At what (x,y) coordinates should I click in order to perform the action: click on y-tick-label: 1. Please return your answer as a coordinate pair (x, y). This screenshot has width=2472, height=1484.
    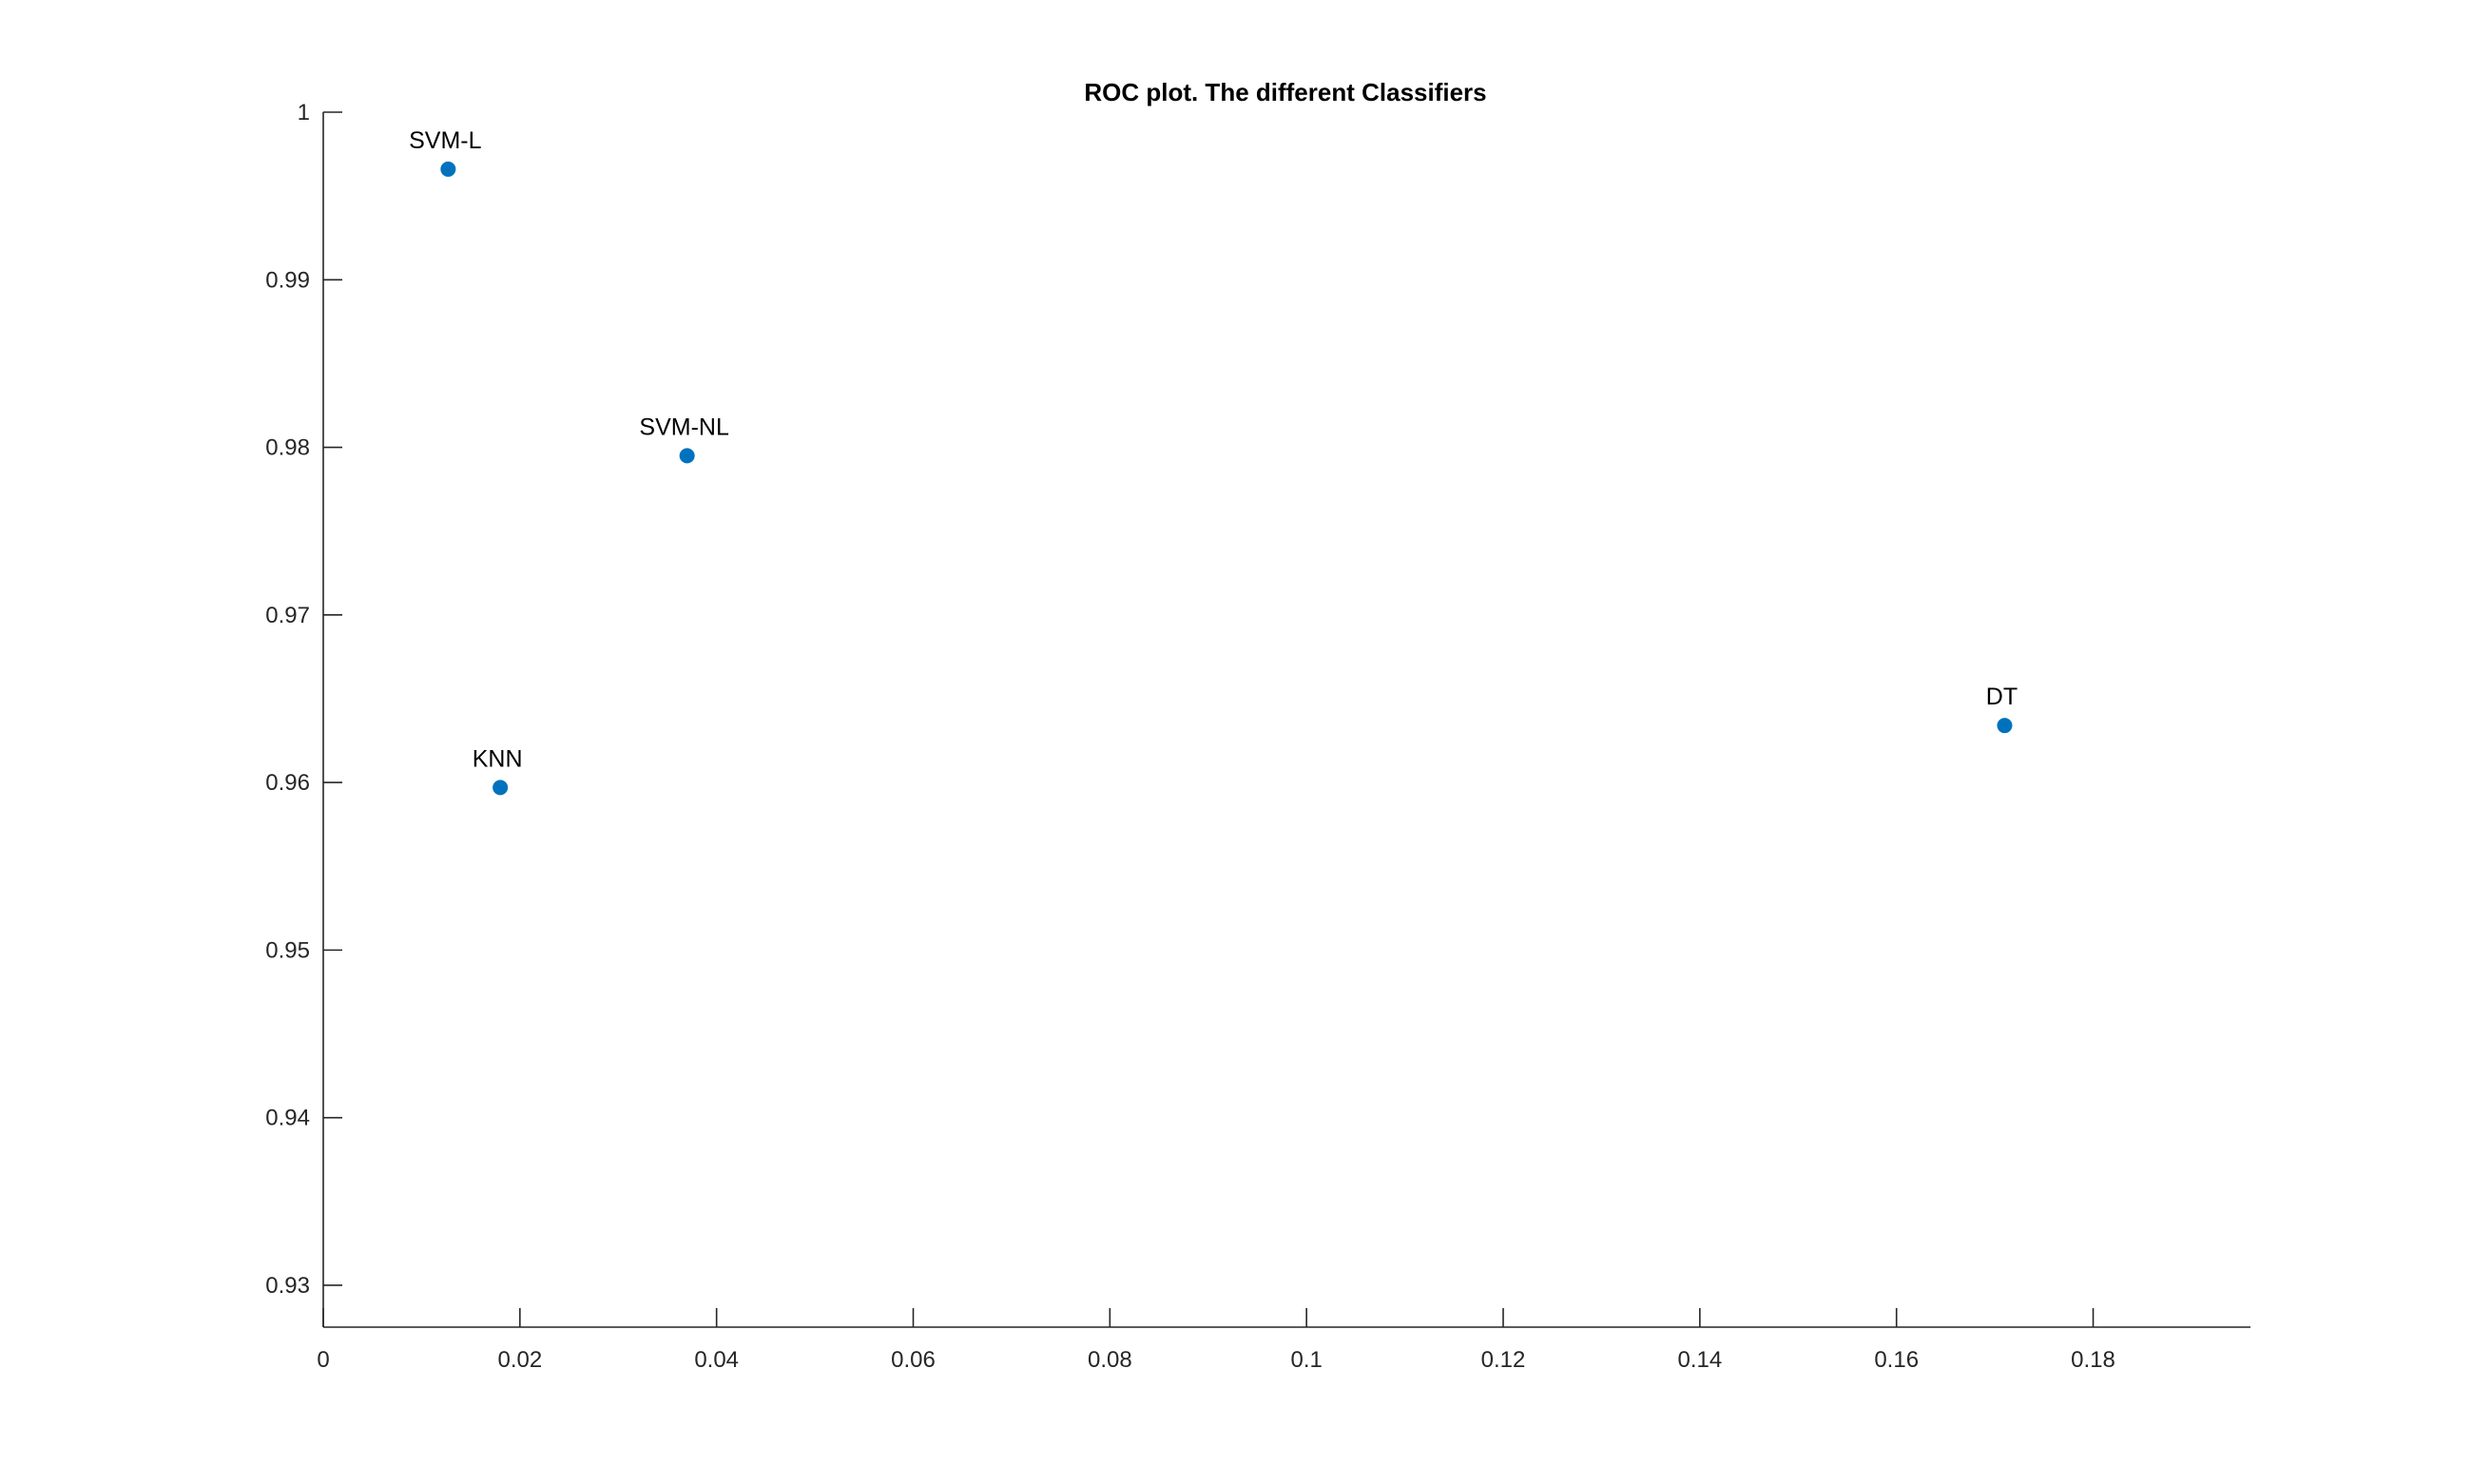
    Looking at the image, I should click on (304, 112).